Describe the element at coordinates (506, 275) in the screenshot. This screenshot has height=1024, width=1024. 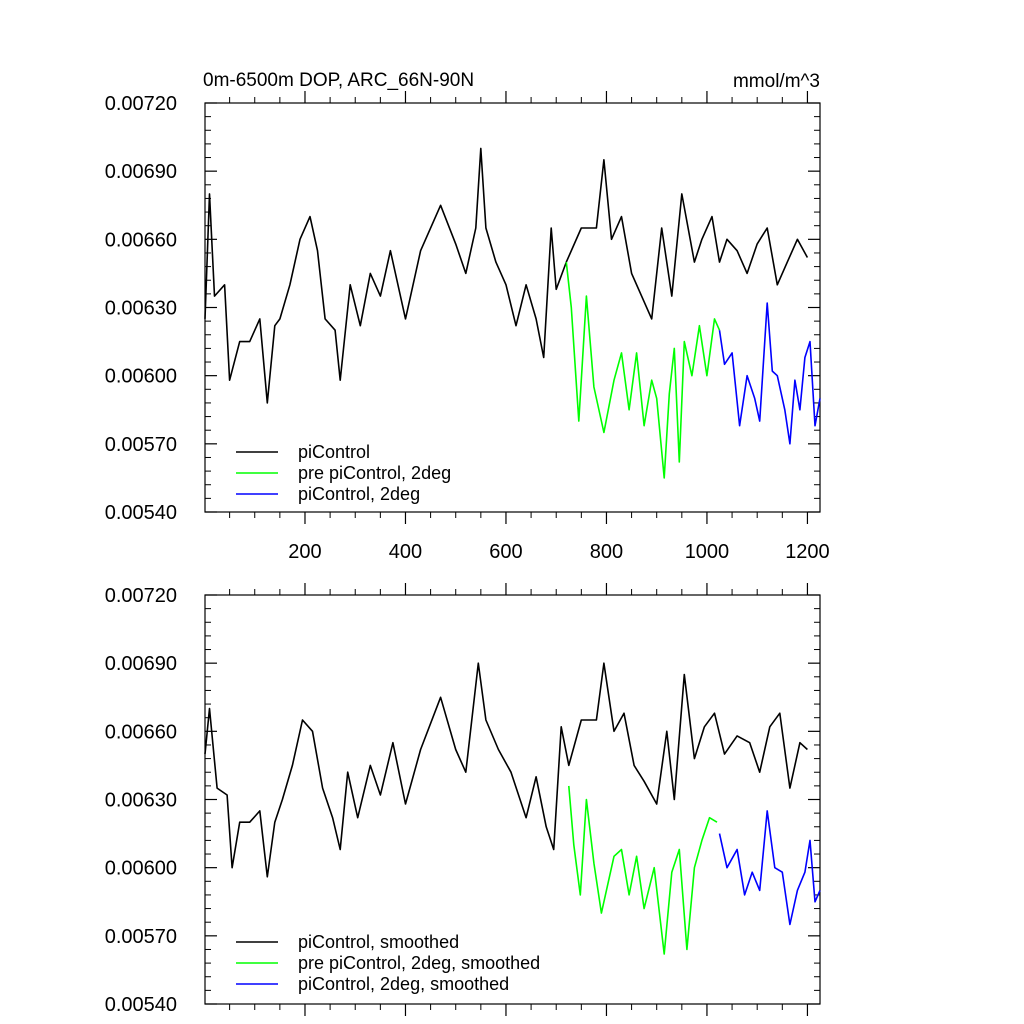
I see `series-line-picontrol` at that location.